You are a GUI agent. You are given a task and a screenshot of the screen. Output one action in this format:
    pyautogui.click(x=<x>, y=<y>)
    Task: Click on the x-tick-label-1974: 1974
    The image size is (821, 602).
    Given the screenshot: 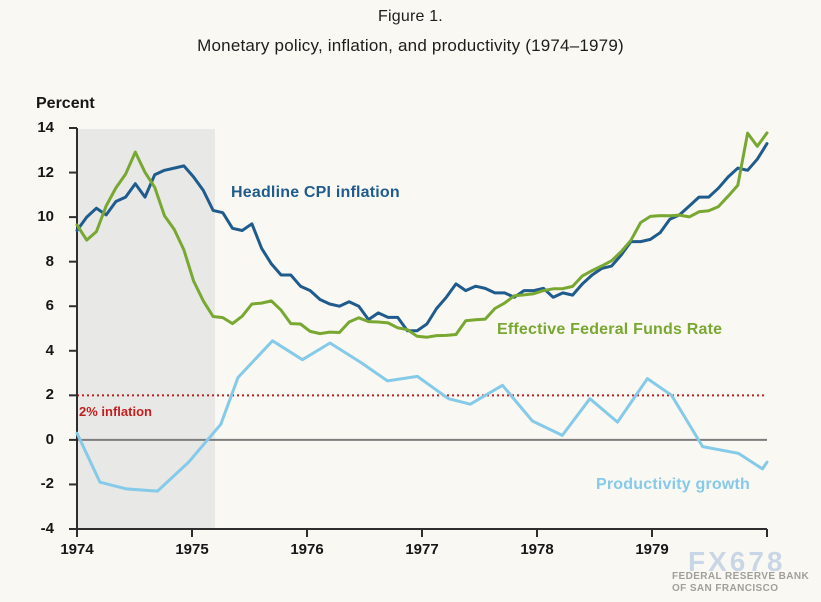 What is the action you would take?
    pyautogui.click(x=77, y=549)
    